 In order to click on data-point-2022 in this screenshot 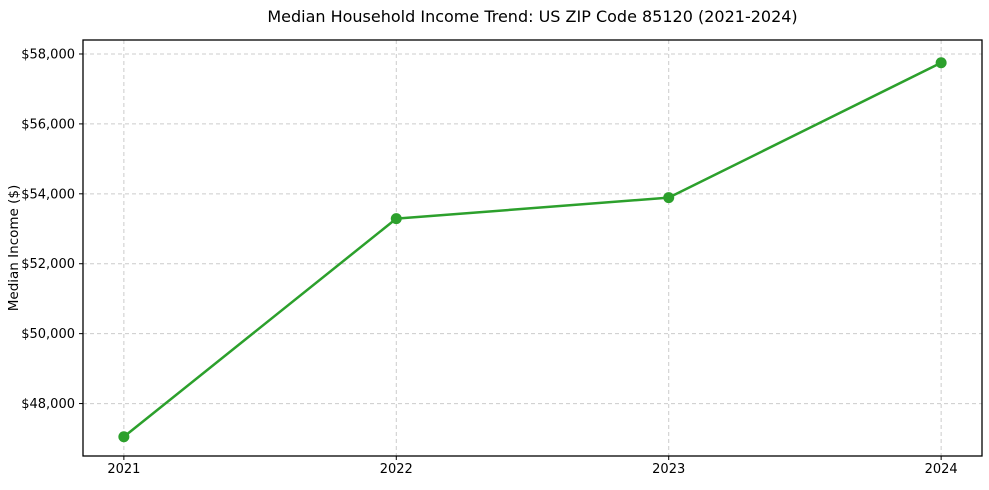, I will do `click(396, 219)`.